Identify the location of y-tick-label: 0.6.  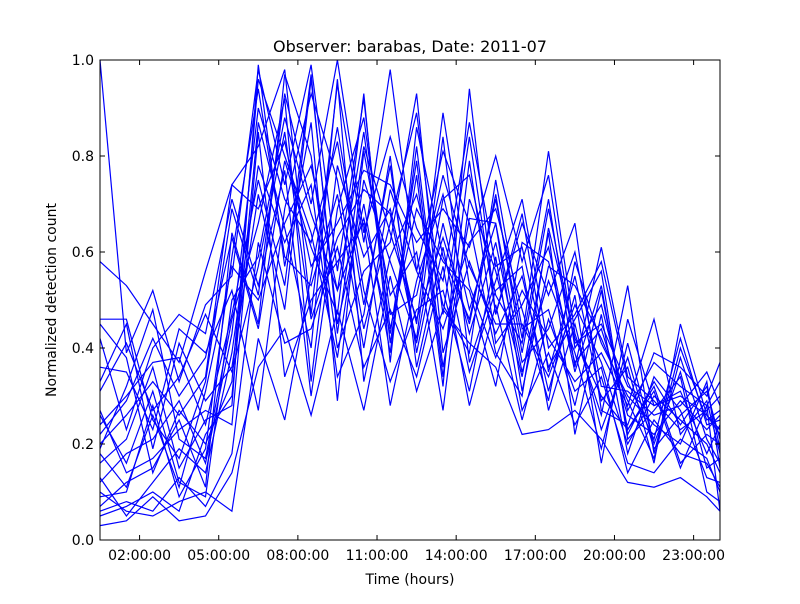
(83, 253).